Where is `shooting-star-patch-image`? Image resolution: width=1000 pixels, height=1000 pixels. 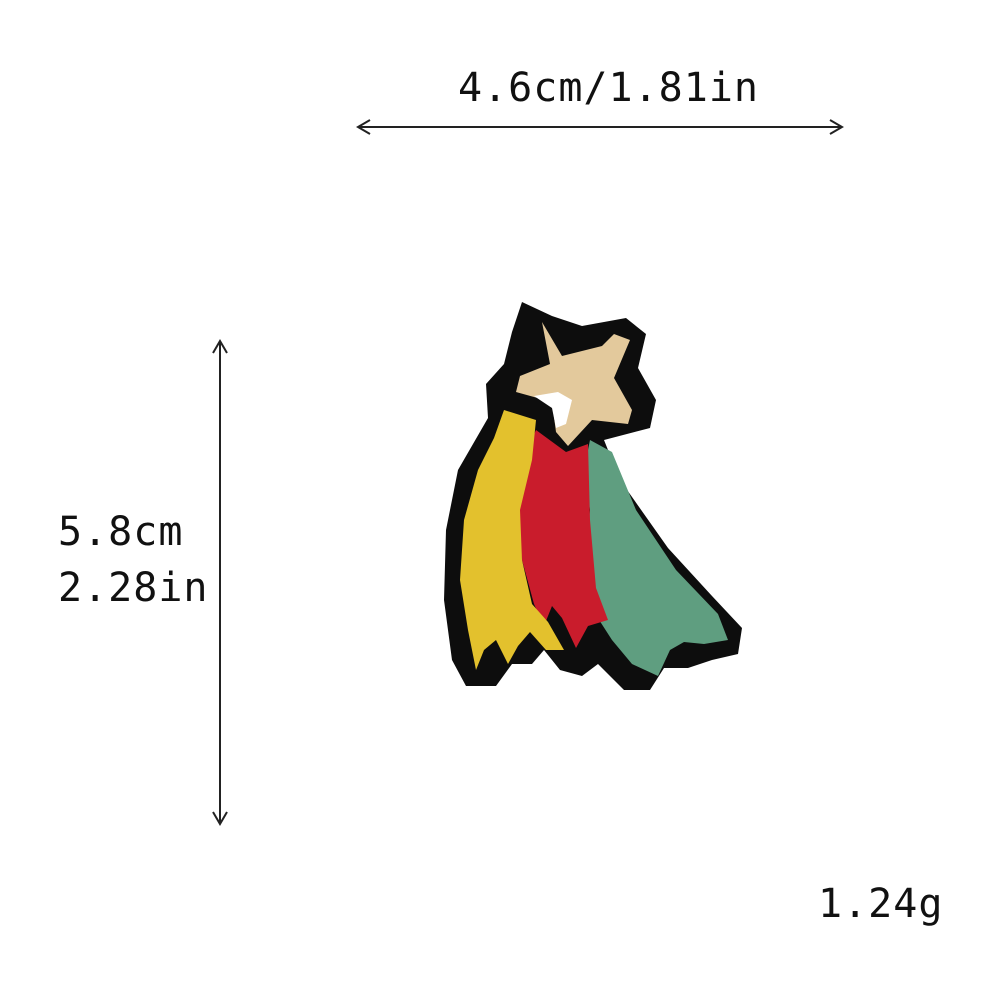
shooting-star-patch-image is located at coordinates (593, 496).